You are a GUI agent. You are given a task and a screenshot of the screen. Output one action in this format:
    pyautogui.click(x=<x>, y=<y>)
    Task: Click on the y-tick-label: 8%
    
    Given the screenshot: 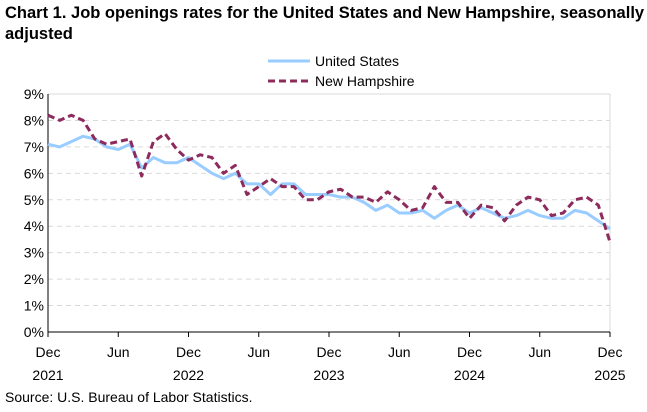 What is the action you would take?
    pyautogui.click(x=34, y=120)
    